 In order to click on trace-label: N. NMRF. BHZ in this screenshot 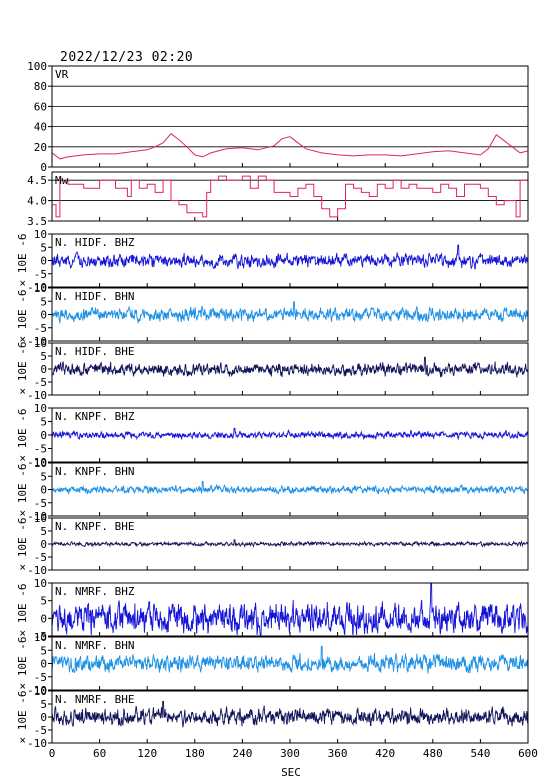, I will do `click(95, 591)`.